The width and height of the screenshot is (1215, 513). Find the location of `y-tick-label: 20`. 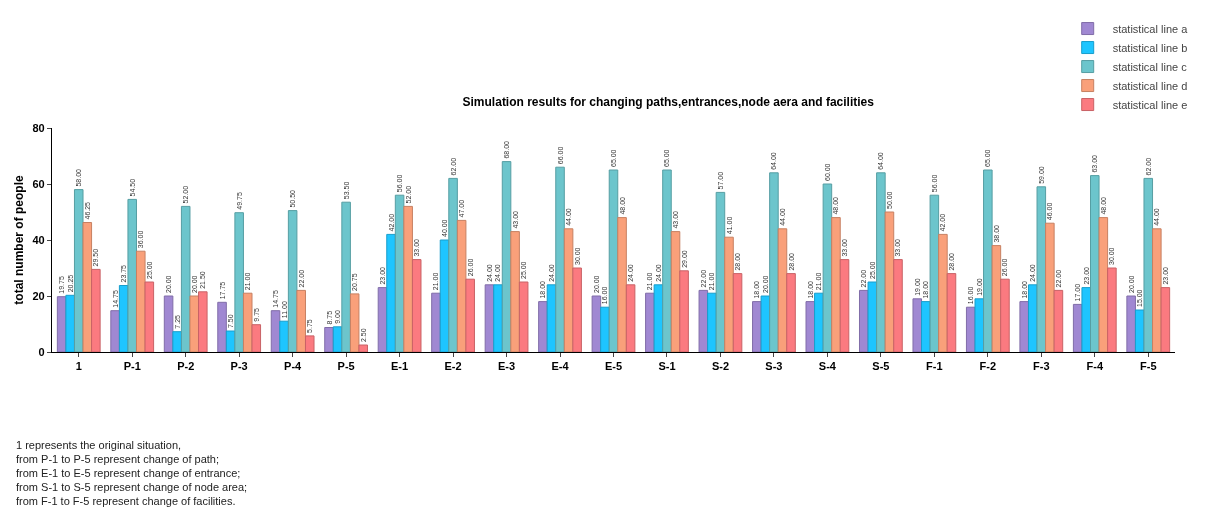

y-tick-label: 20 is located at coordinates (38, 295).